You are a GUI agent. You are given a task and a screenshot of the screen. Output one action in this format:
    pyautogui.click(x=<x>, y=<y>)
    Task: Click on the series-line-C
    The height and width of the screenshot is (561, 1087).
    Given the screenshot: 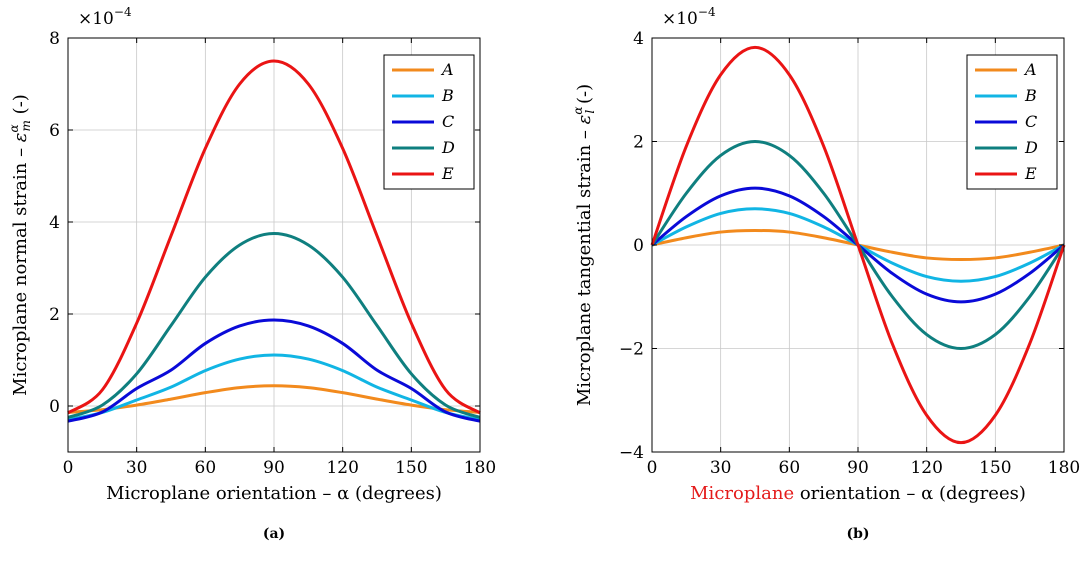 What is the action you would take?
    pyautogui.click(x=274, y=370)
    